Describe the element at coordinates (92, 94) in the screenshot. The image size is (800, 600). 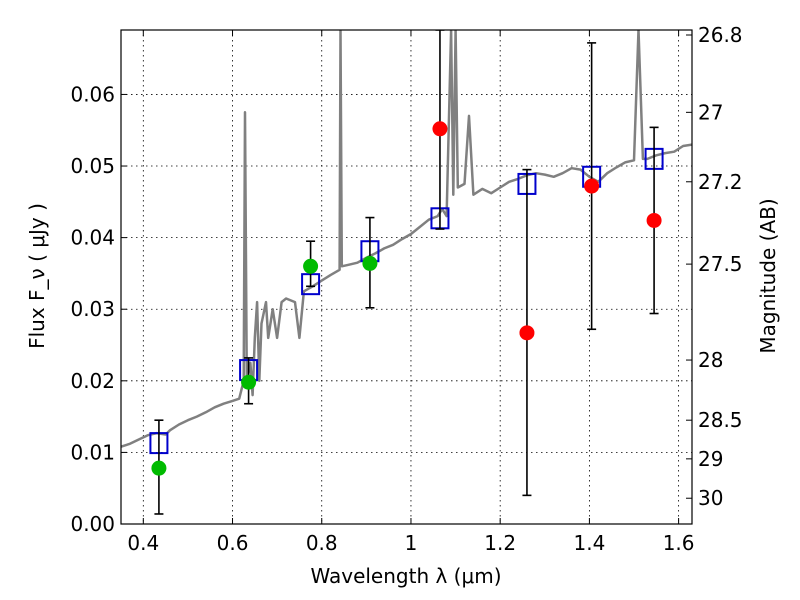
I see `y-tick-label: 0.06` at that location.